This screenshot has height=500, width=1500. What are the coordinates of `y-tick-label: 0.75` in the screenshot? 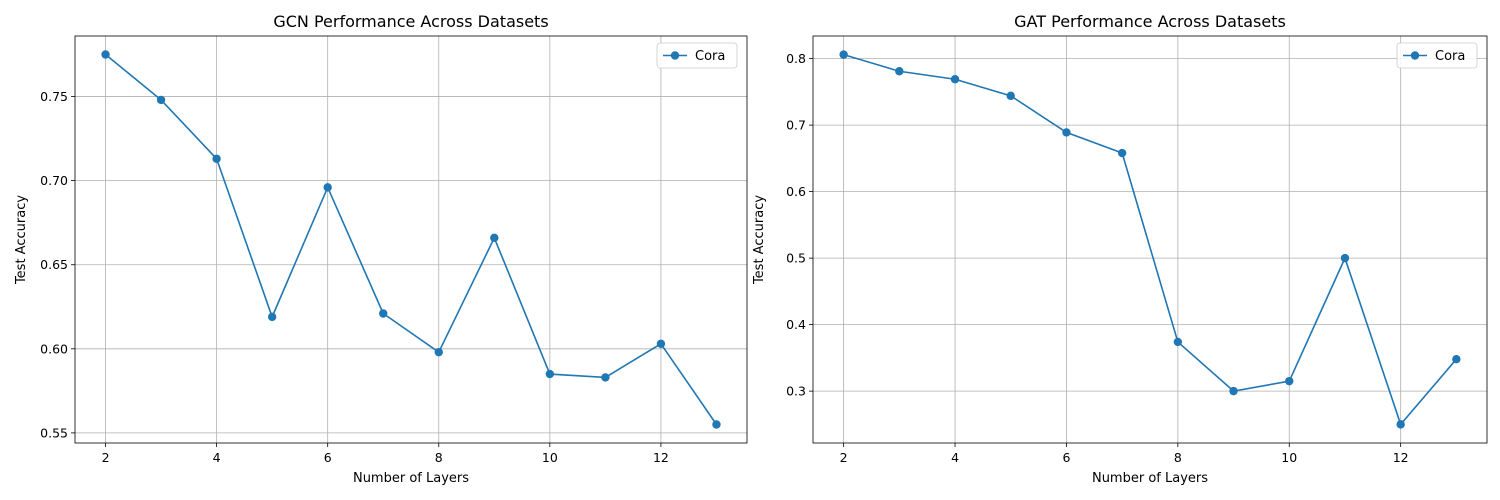 It's located at (54, 96).